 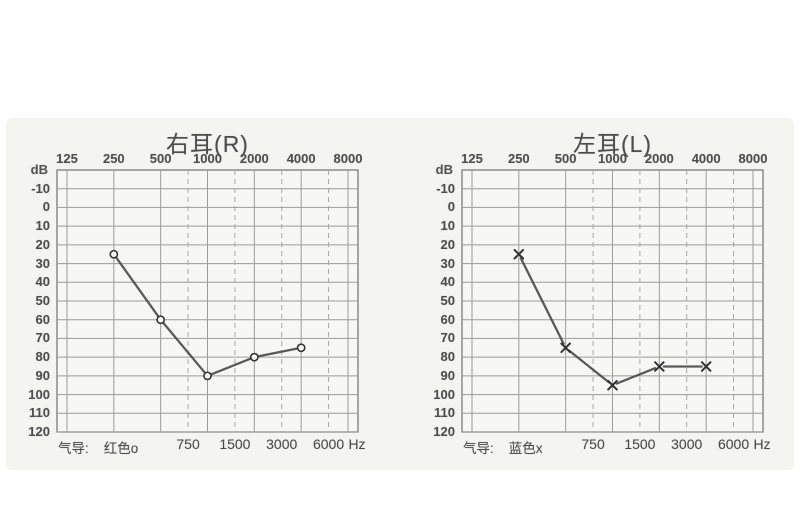 I want to click on legend-value: 红色o, so click(x=121, y=448).